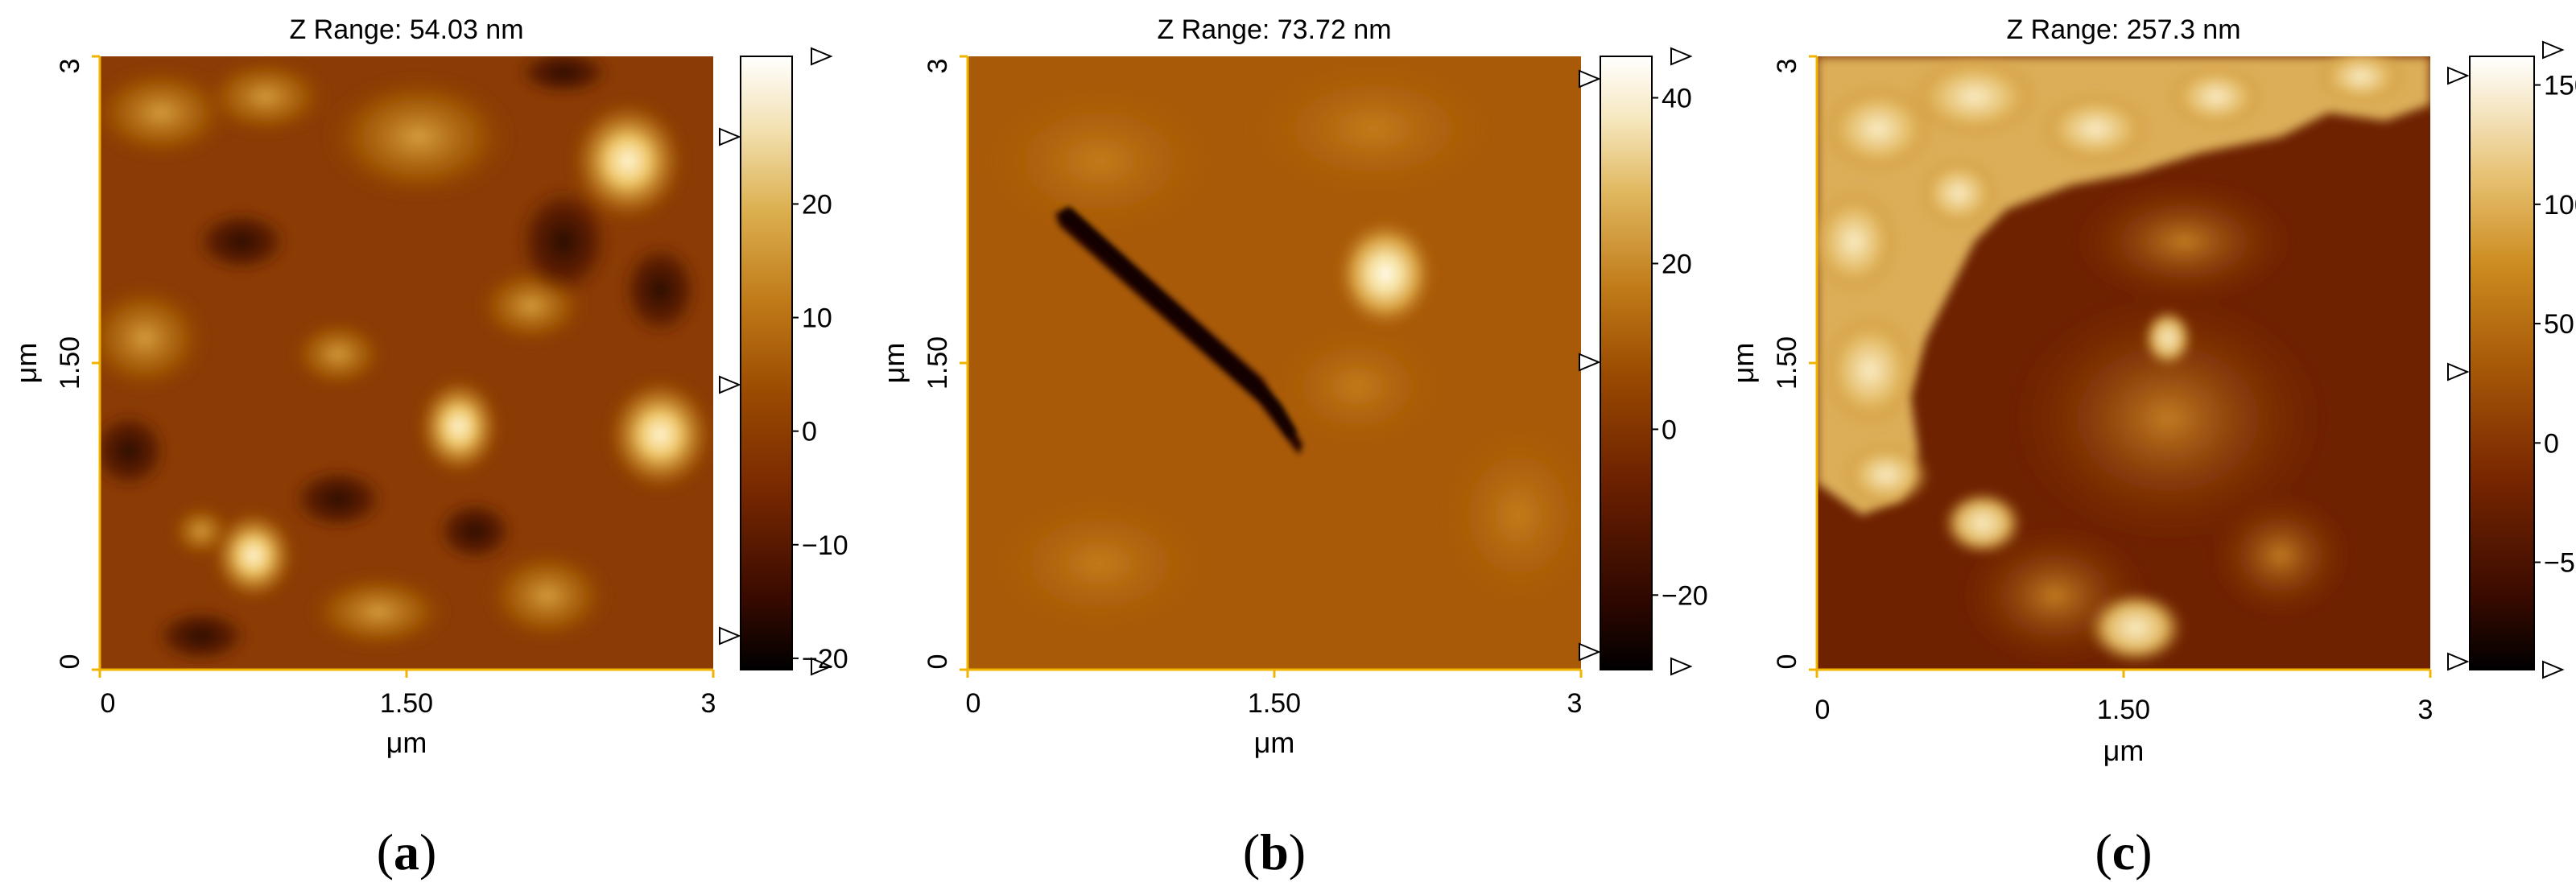 Image resolution: width=2576 pixels, height=891 pixels. Describe the element at coordinates (2123, 29) in the screenshot. I see `z-range-title: Z Range: 257.3 nm` at that location.